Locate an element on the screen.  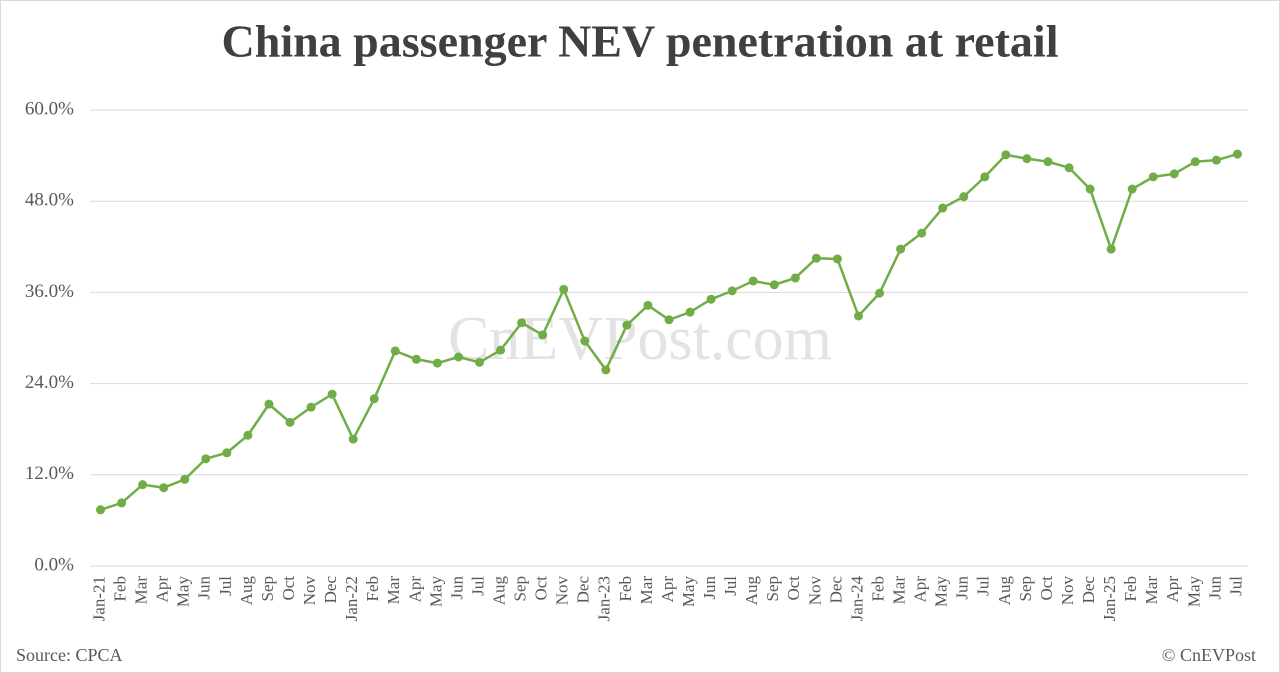
x-tick-label: Jan-24 is located at coordinates (856, 599).